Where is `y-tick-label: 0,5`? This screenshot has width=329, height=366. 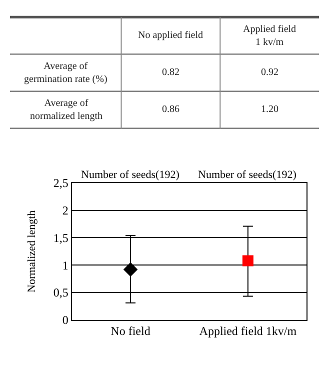
y-tick-label: 0,5 is located at coordinates (60, 293).